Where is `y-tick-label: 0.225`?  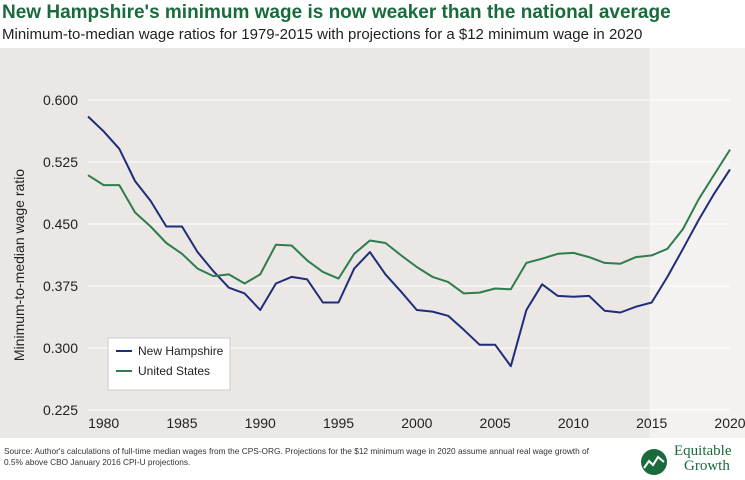
y-tick-label: 0.225 is located at coordinates (60, 410).